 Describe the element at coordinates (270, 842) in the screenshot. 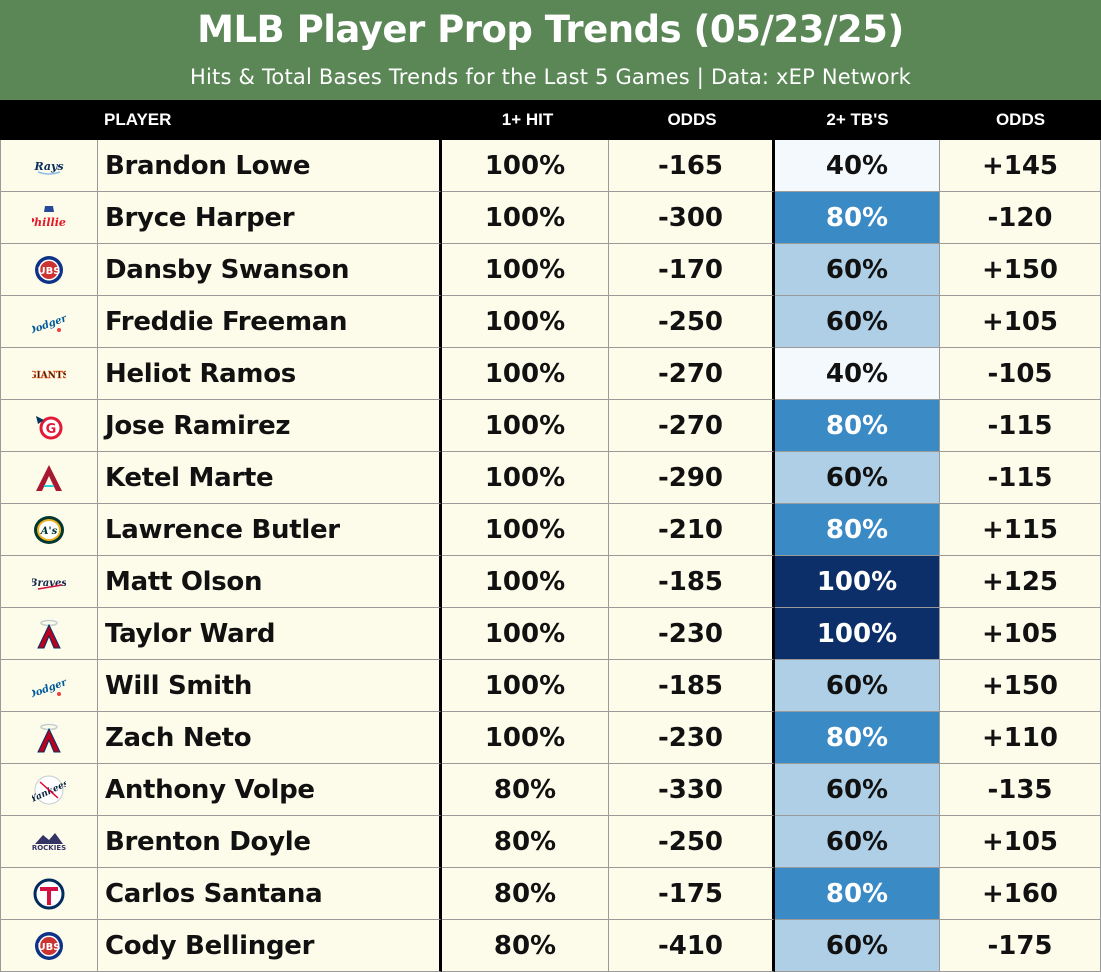

I see `player-name: Brenton Doyle` at that location.